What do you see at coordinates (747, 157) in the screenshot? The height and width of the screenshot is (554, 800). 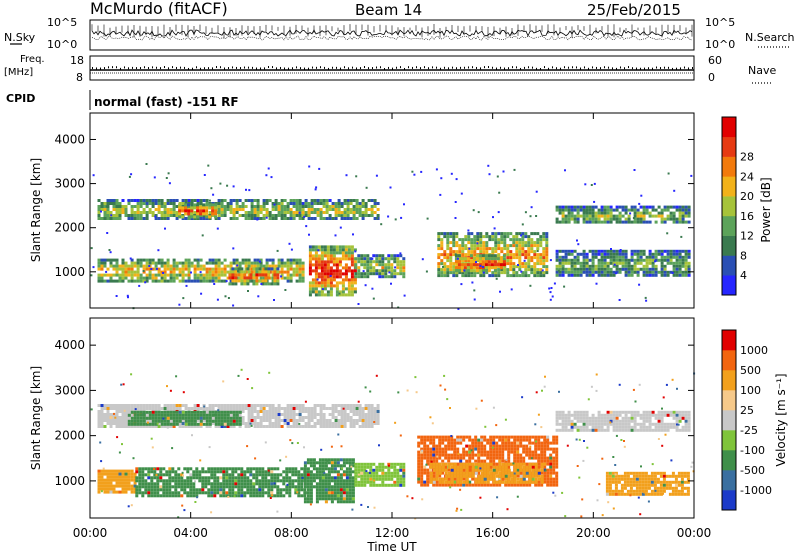 I see `power-colorbar-tick: 28` at bounding box center [747, 157].